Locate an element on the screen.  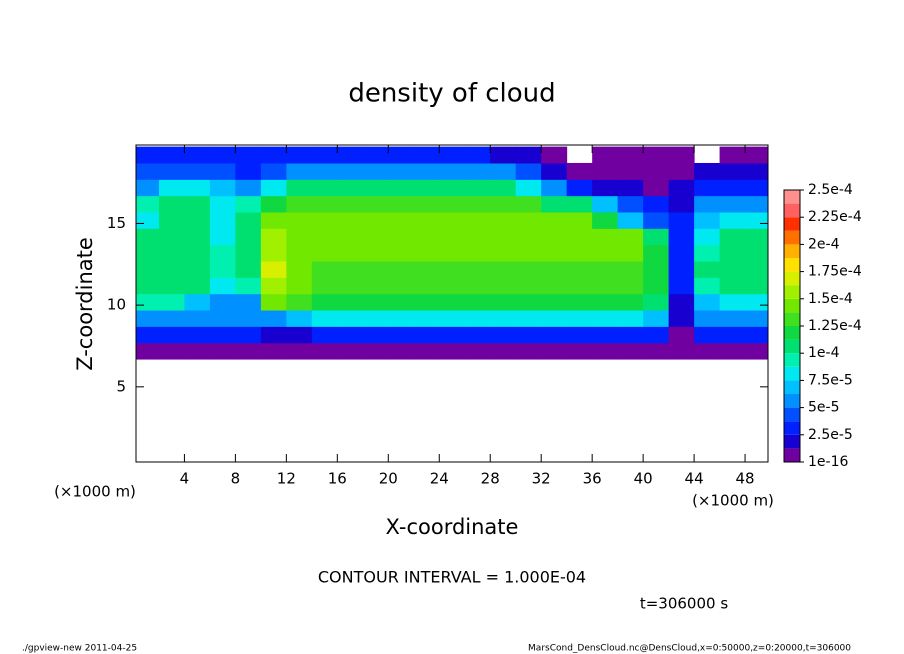
colorbar-label: 1.75e-4 is located at coordinates (835, 272).